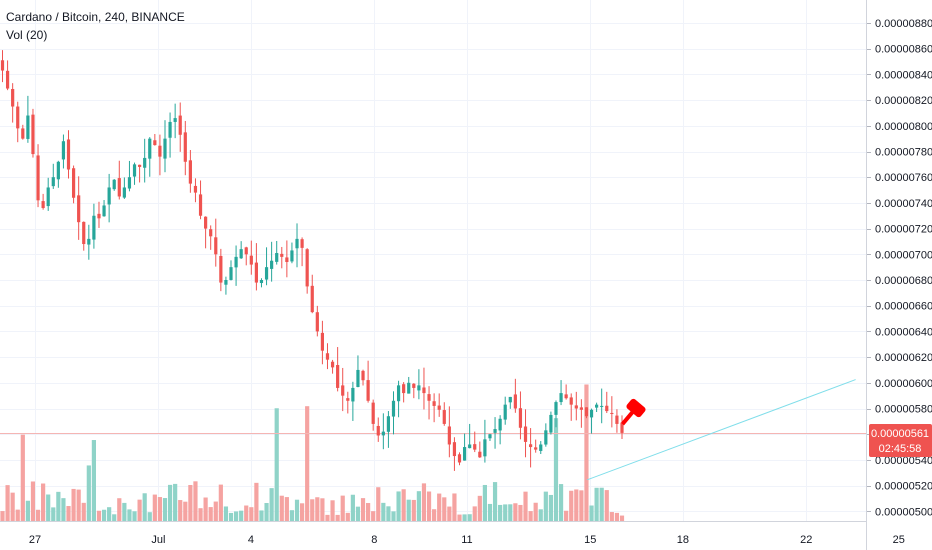 This screenshot has height=550, width=932. Describe the element at coordinates (721, 430) in the screenshot. I see `trendline` at that location.